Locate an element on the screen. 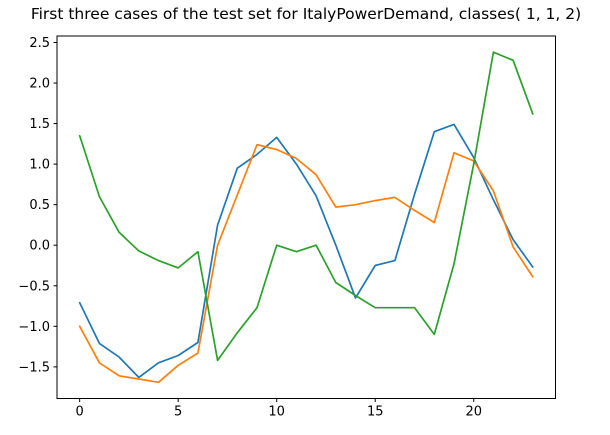 The width and height of the screenshot is (610, 435). y-tick-label: −1.5 is located at coordinates (34, 367).